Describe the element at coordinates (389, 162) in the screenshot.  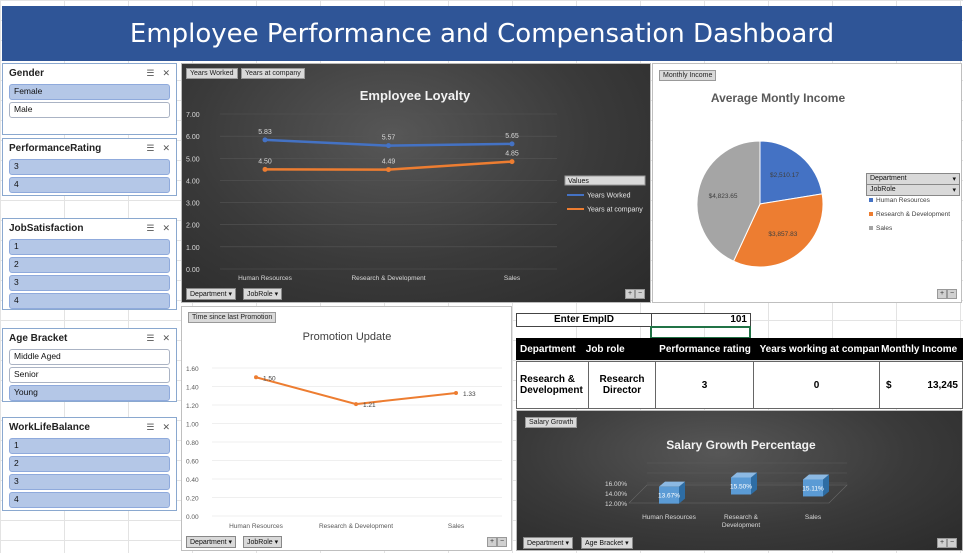
I see `data-label: 4.49` at that location.